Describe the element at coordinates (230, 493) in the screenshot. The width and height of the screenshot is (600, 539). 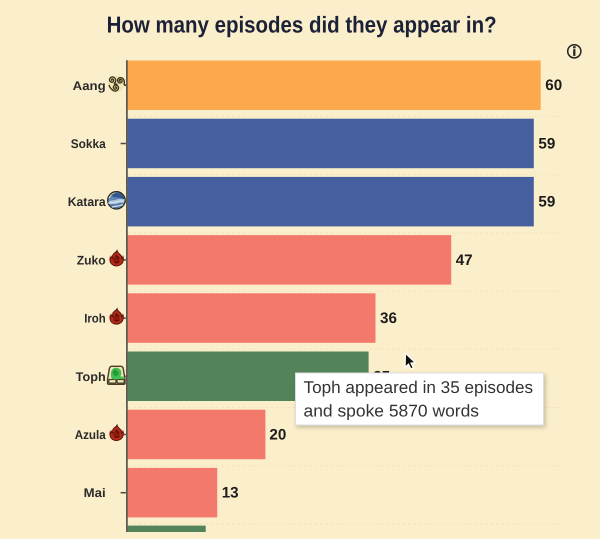
I see `svg-text: 13` at that location.